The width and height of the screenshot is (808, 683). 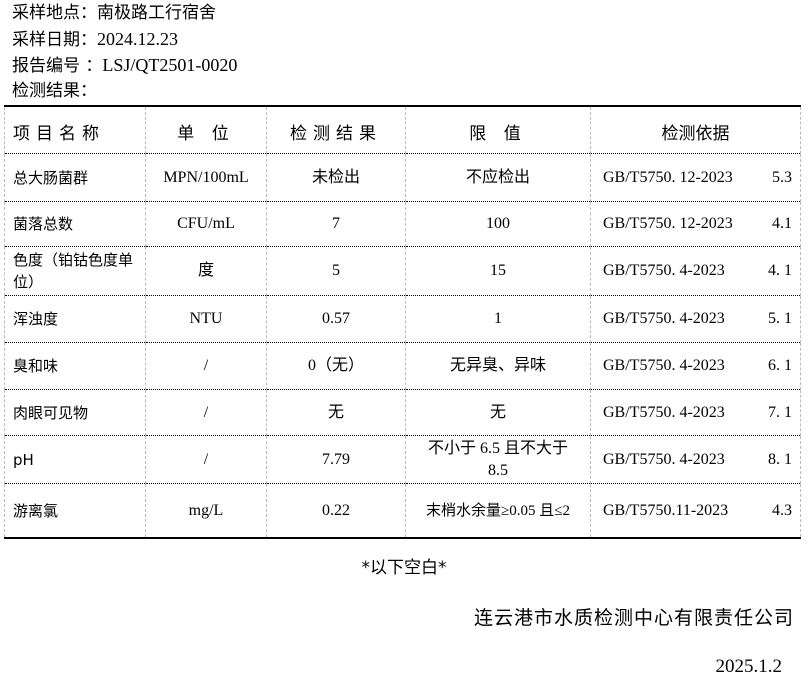 What do you see at coordinates (206, 319) in the screenshot?
I see `cell-unit: NTU` at bounding box center [206, 319].